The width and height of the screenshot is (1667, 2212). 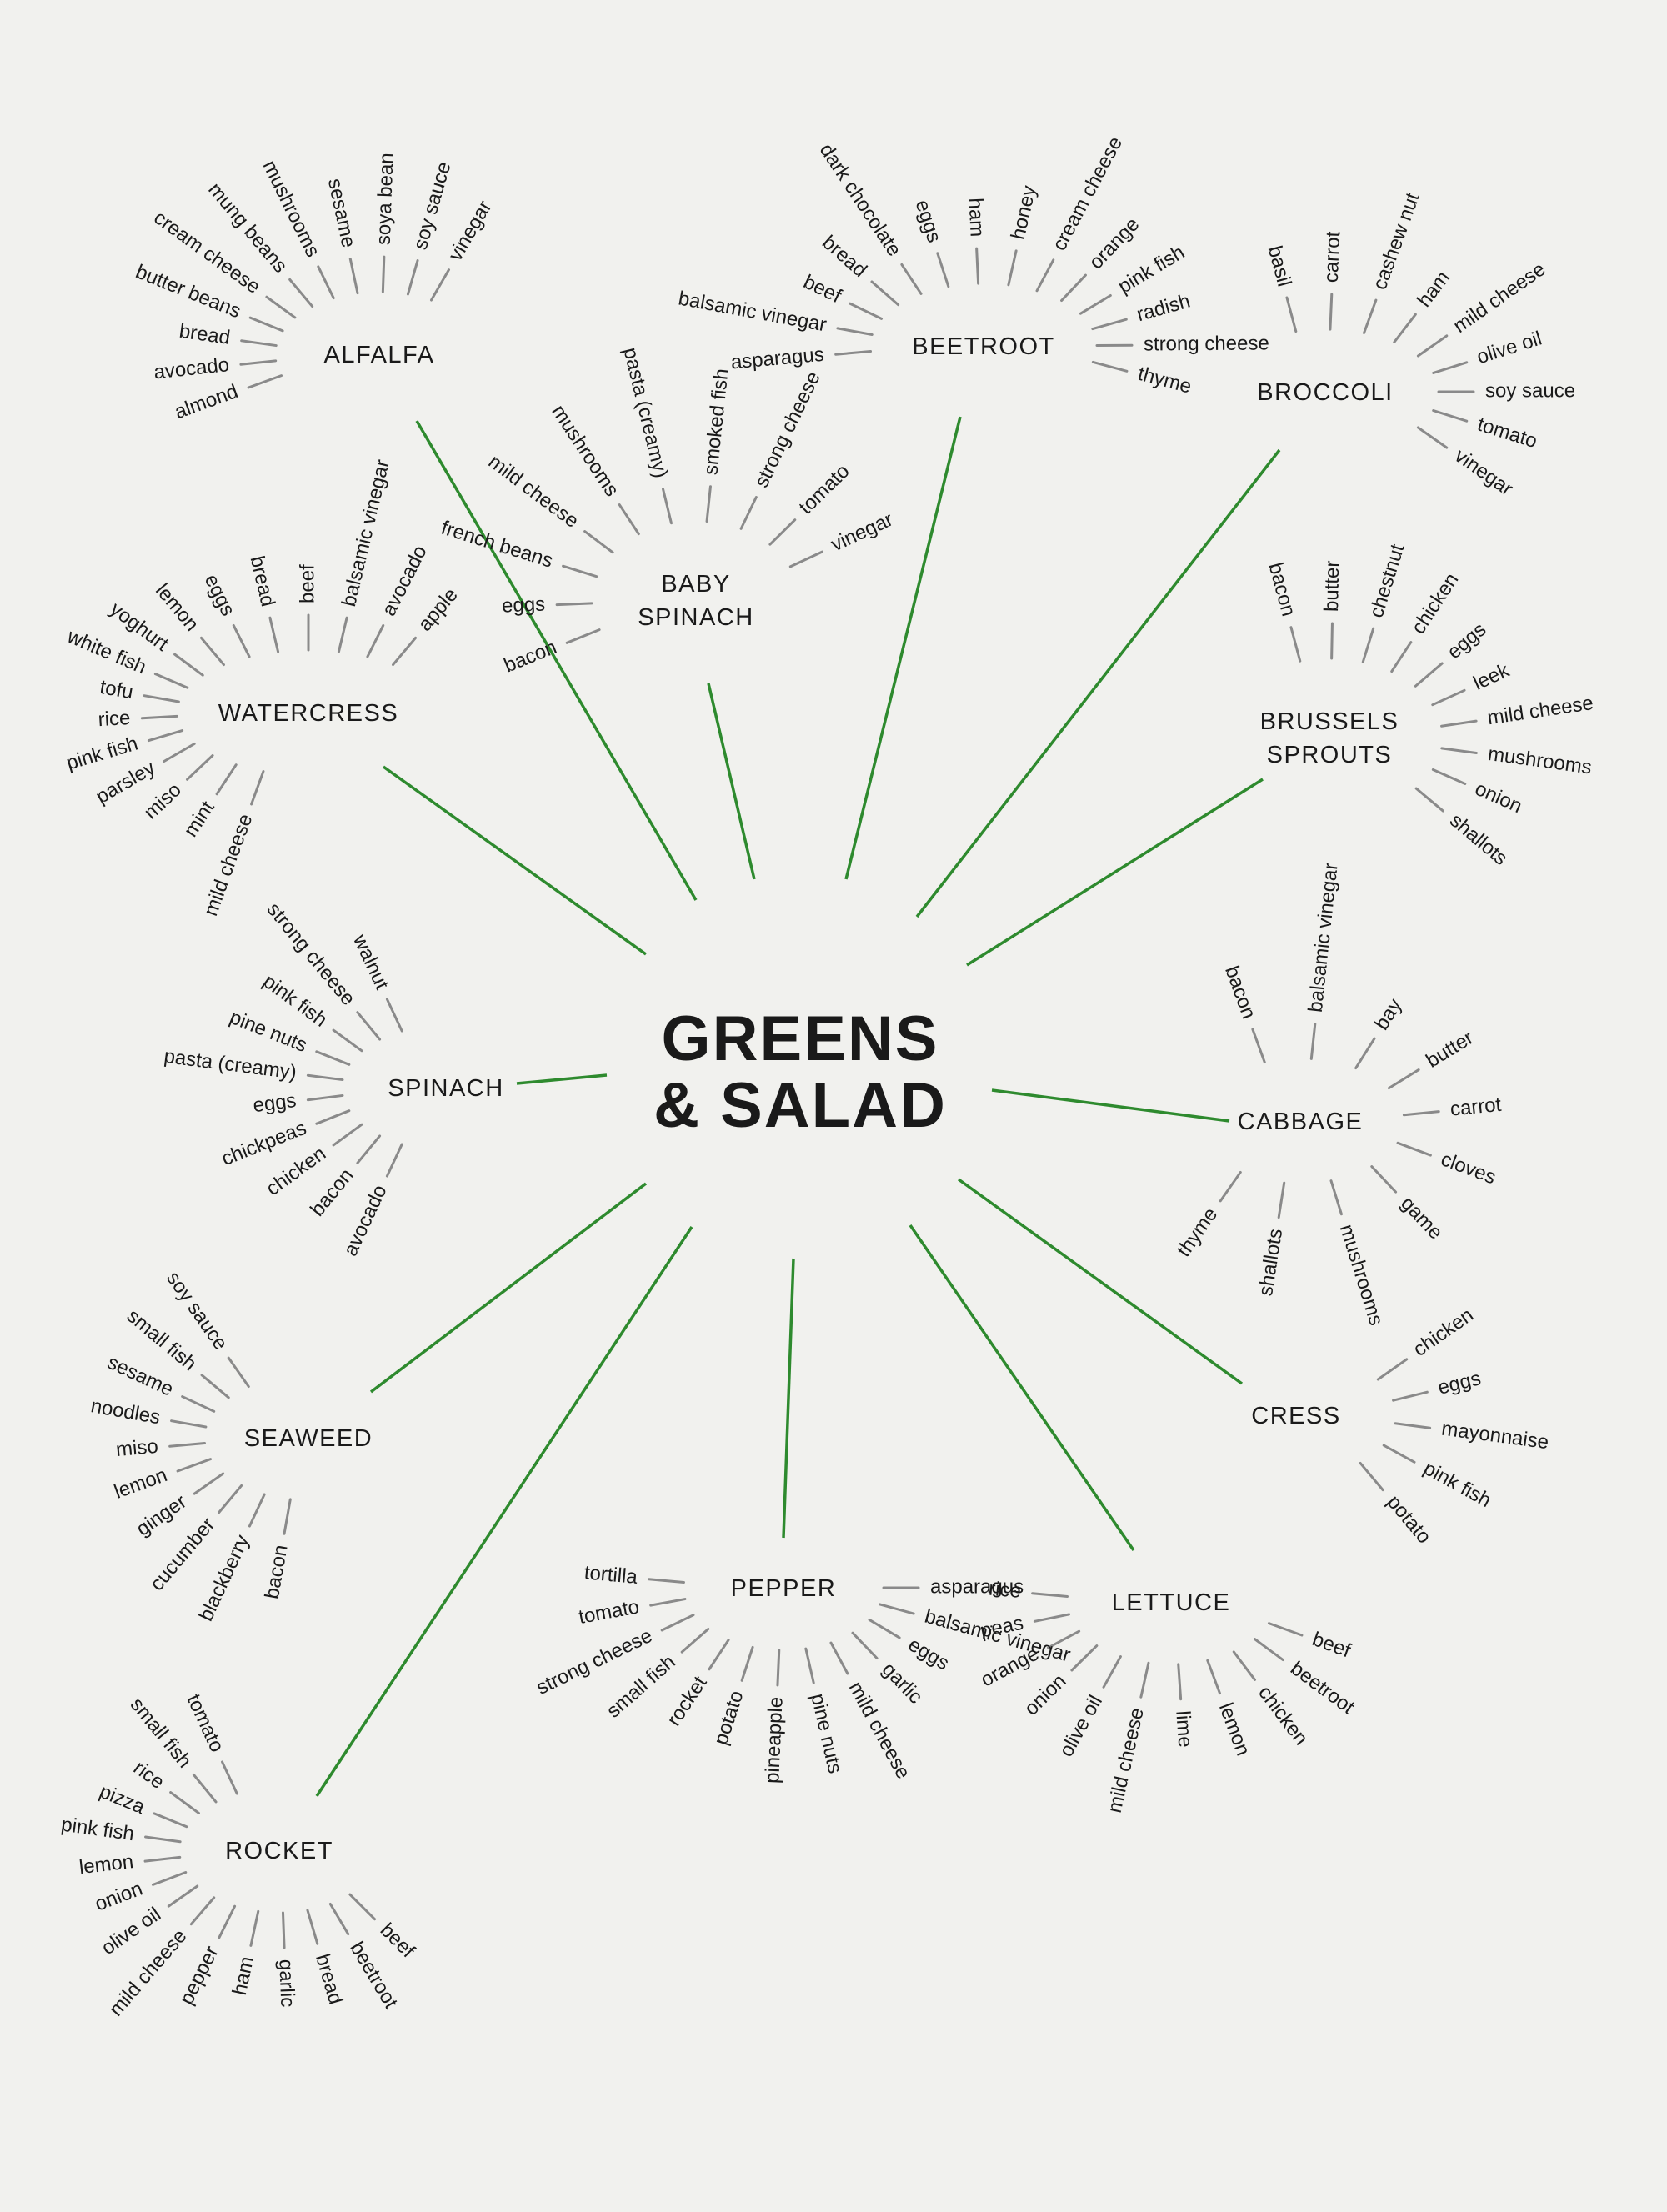 What do you see at coordinates (844, 256) in the screenshot?
I see `beetroot-pairing: bread` at bounding box center [844, 256].